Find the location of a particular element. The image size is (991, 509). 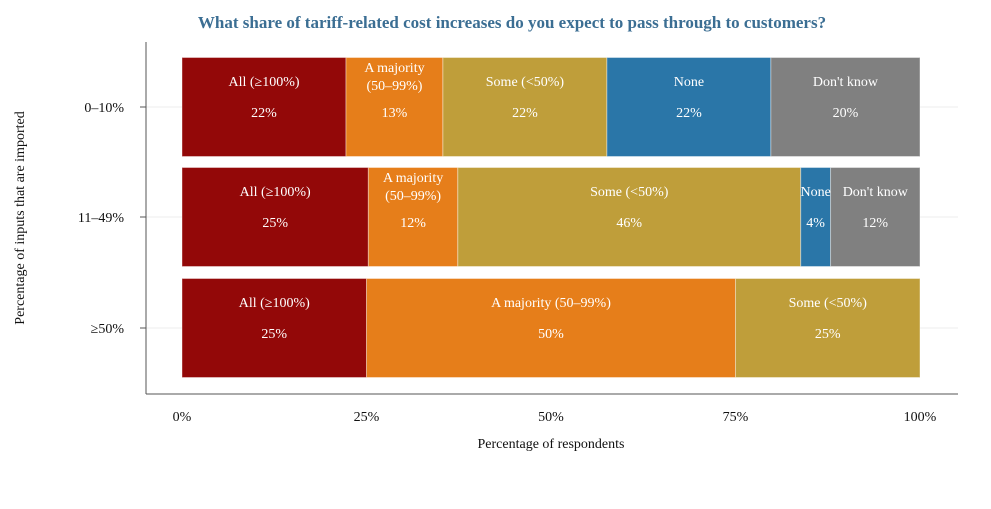

data-label: 20% is located at coordinates (846, 113).